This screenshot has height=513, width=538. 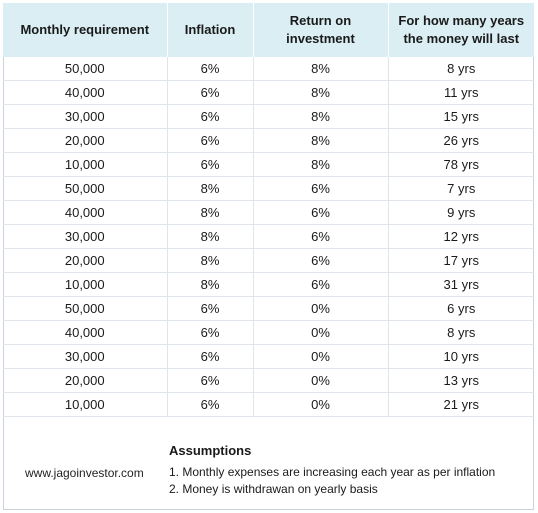 I want to click on assumption-item: 2. Money is withdrawan on yearly basis, so click(x=273, y=489).